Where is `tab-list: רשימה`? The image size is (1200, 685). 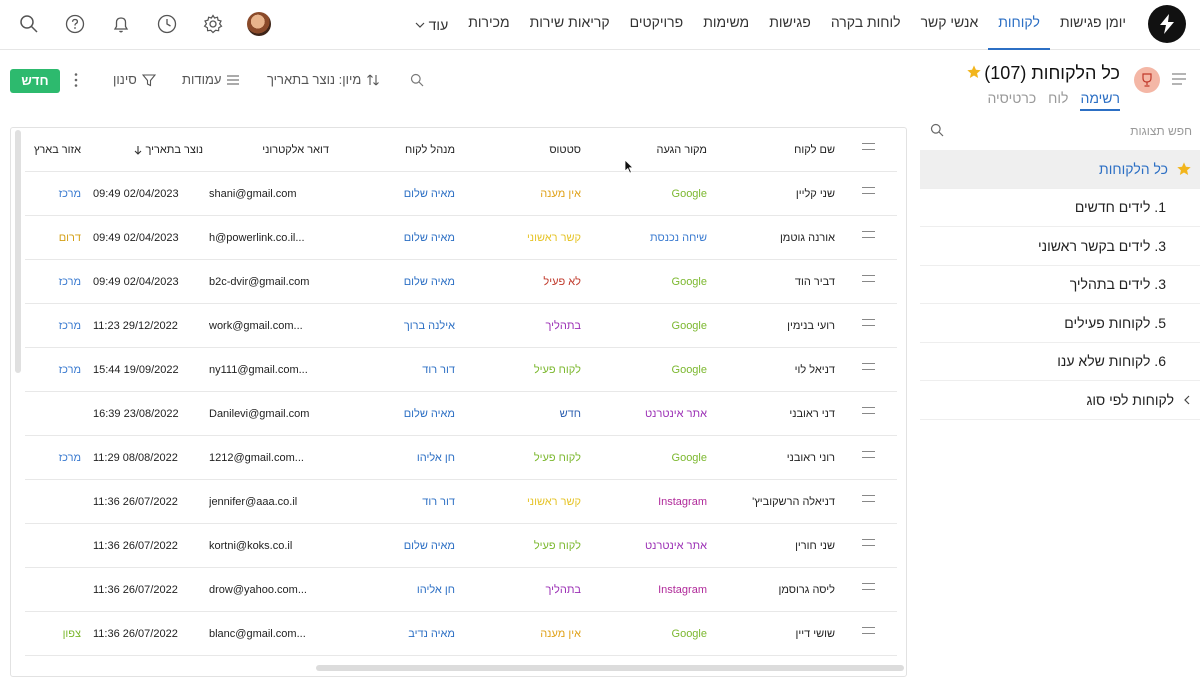
tab-list: רשימה is located at coordinates (1100, 100).